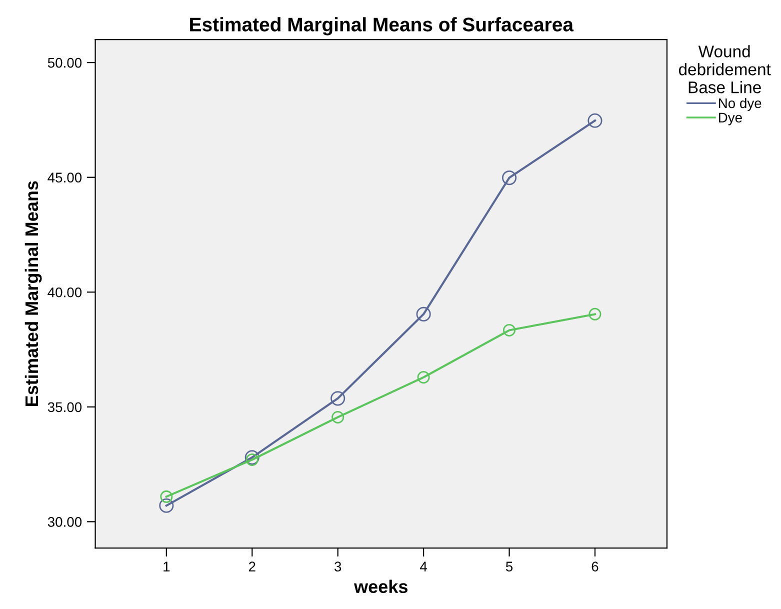 This screenshot has width=781, height=609. I want to click on y-tick-label: 45.00, so click(65, 177).